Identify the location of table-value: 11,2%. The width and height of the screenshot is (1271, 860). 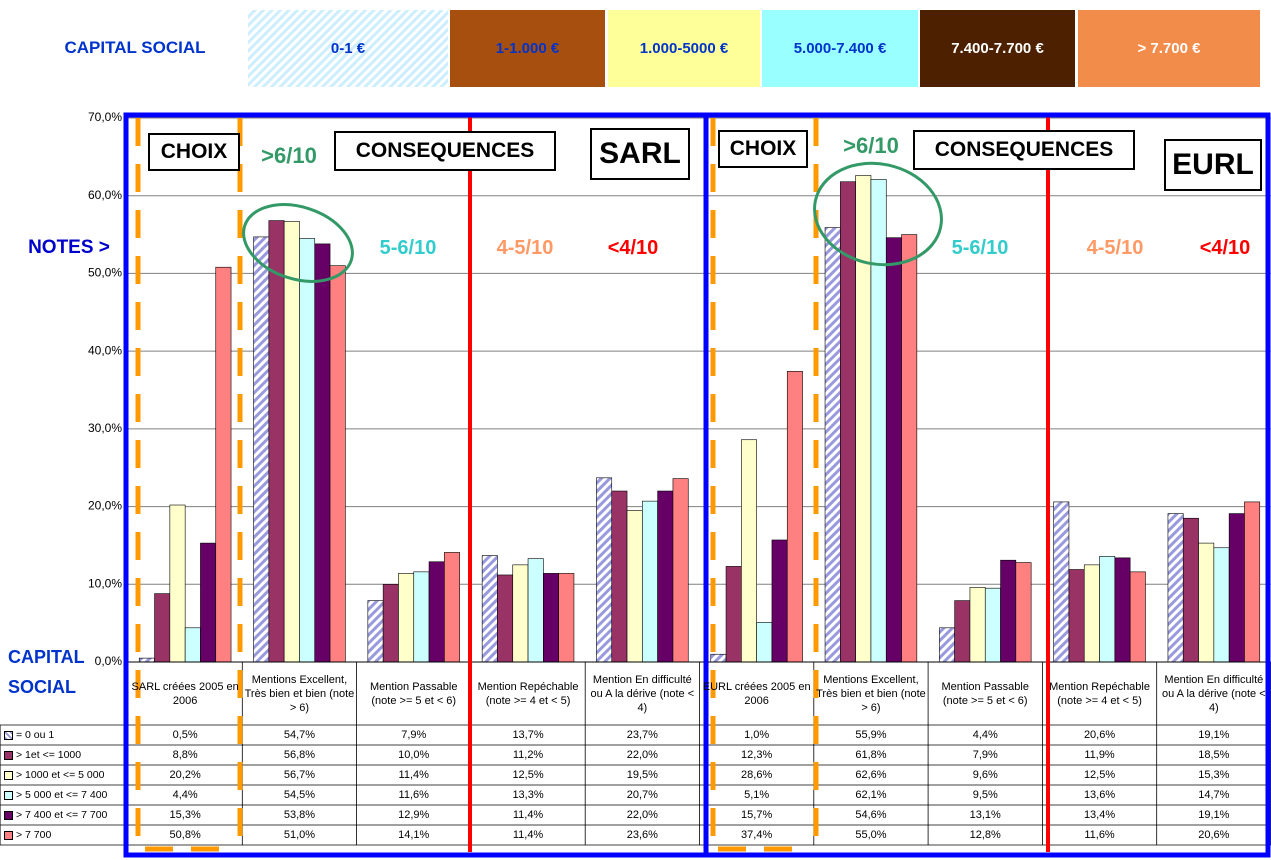
(528, 755).